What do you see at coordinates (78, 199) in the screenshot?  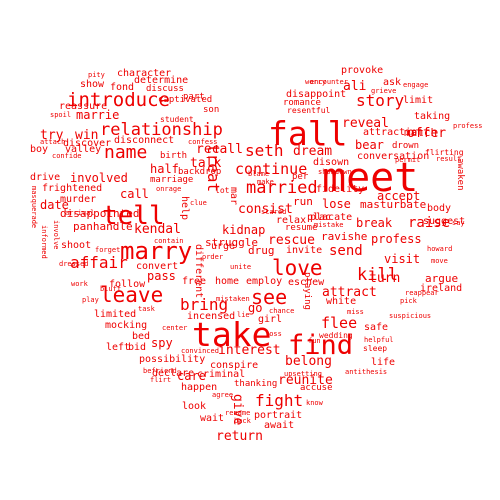 I see `word-murder: murder` at bounding box center [78, 199].